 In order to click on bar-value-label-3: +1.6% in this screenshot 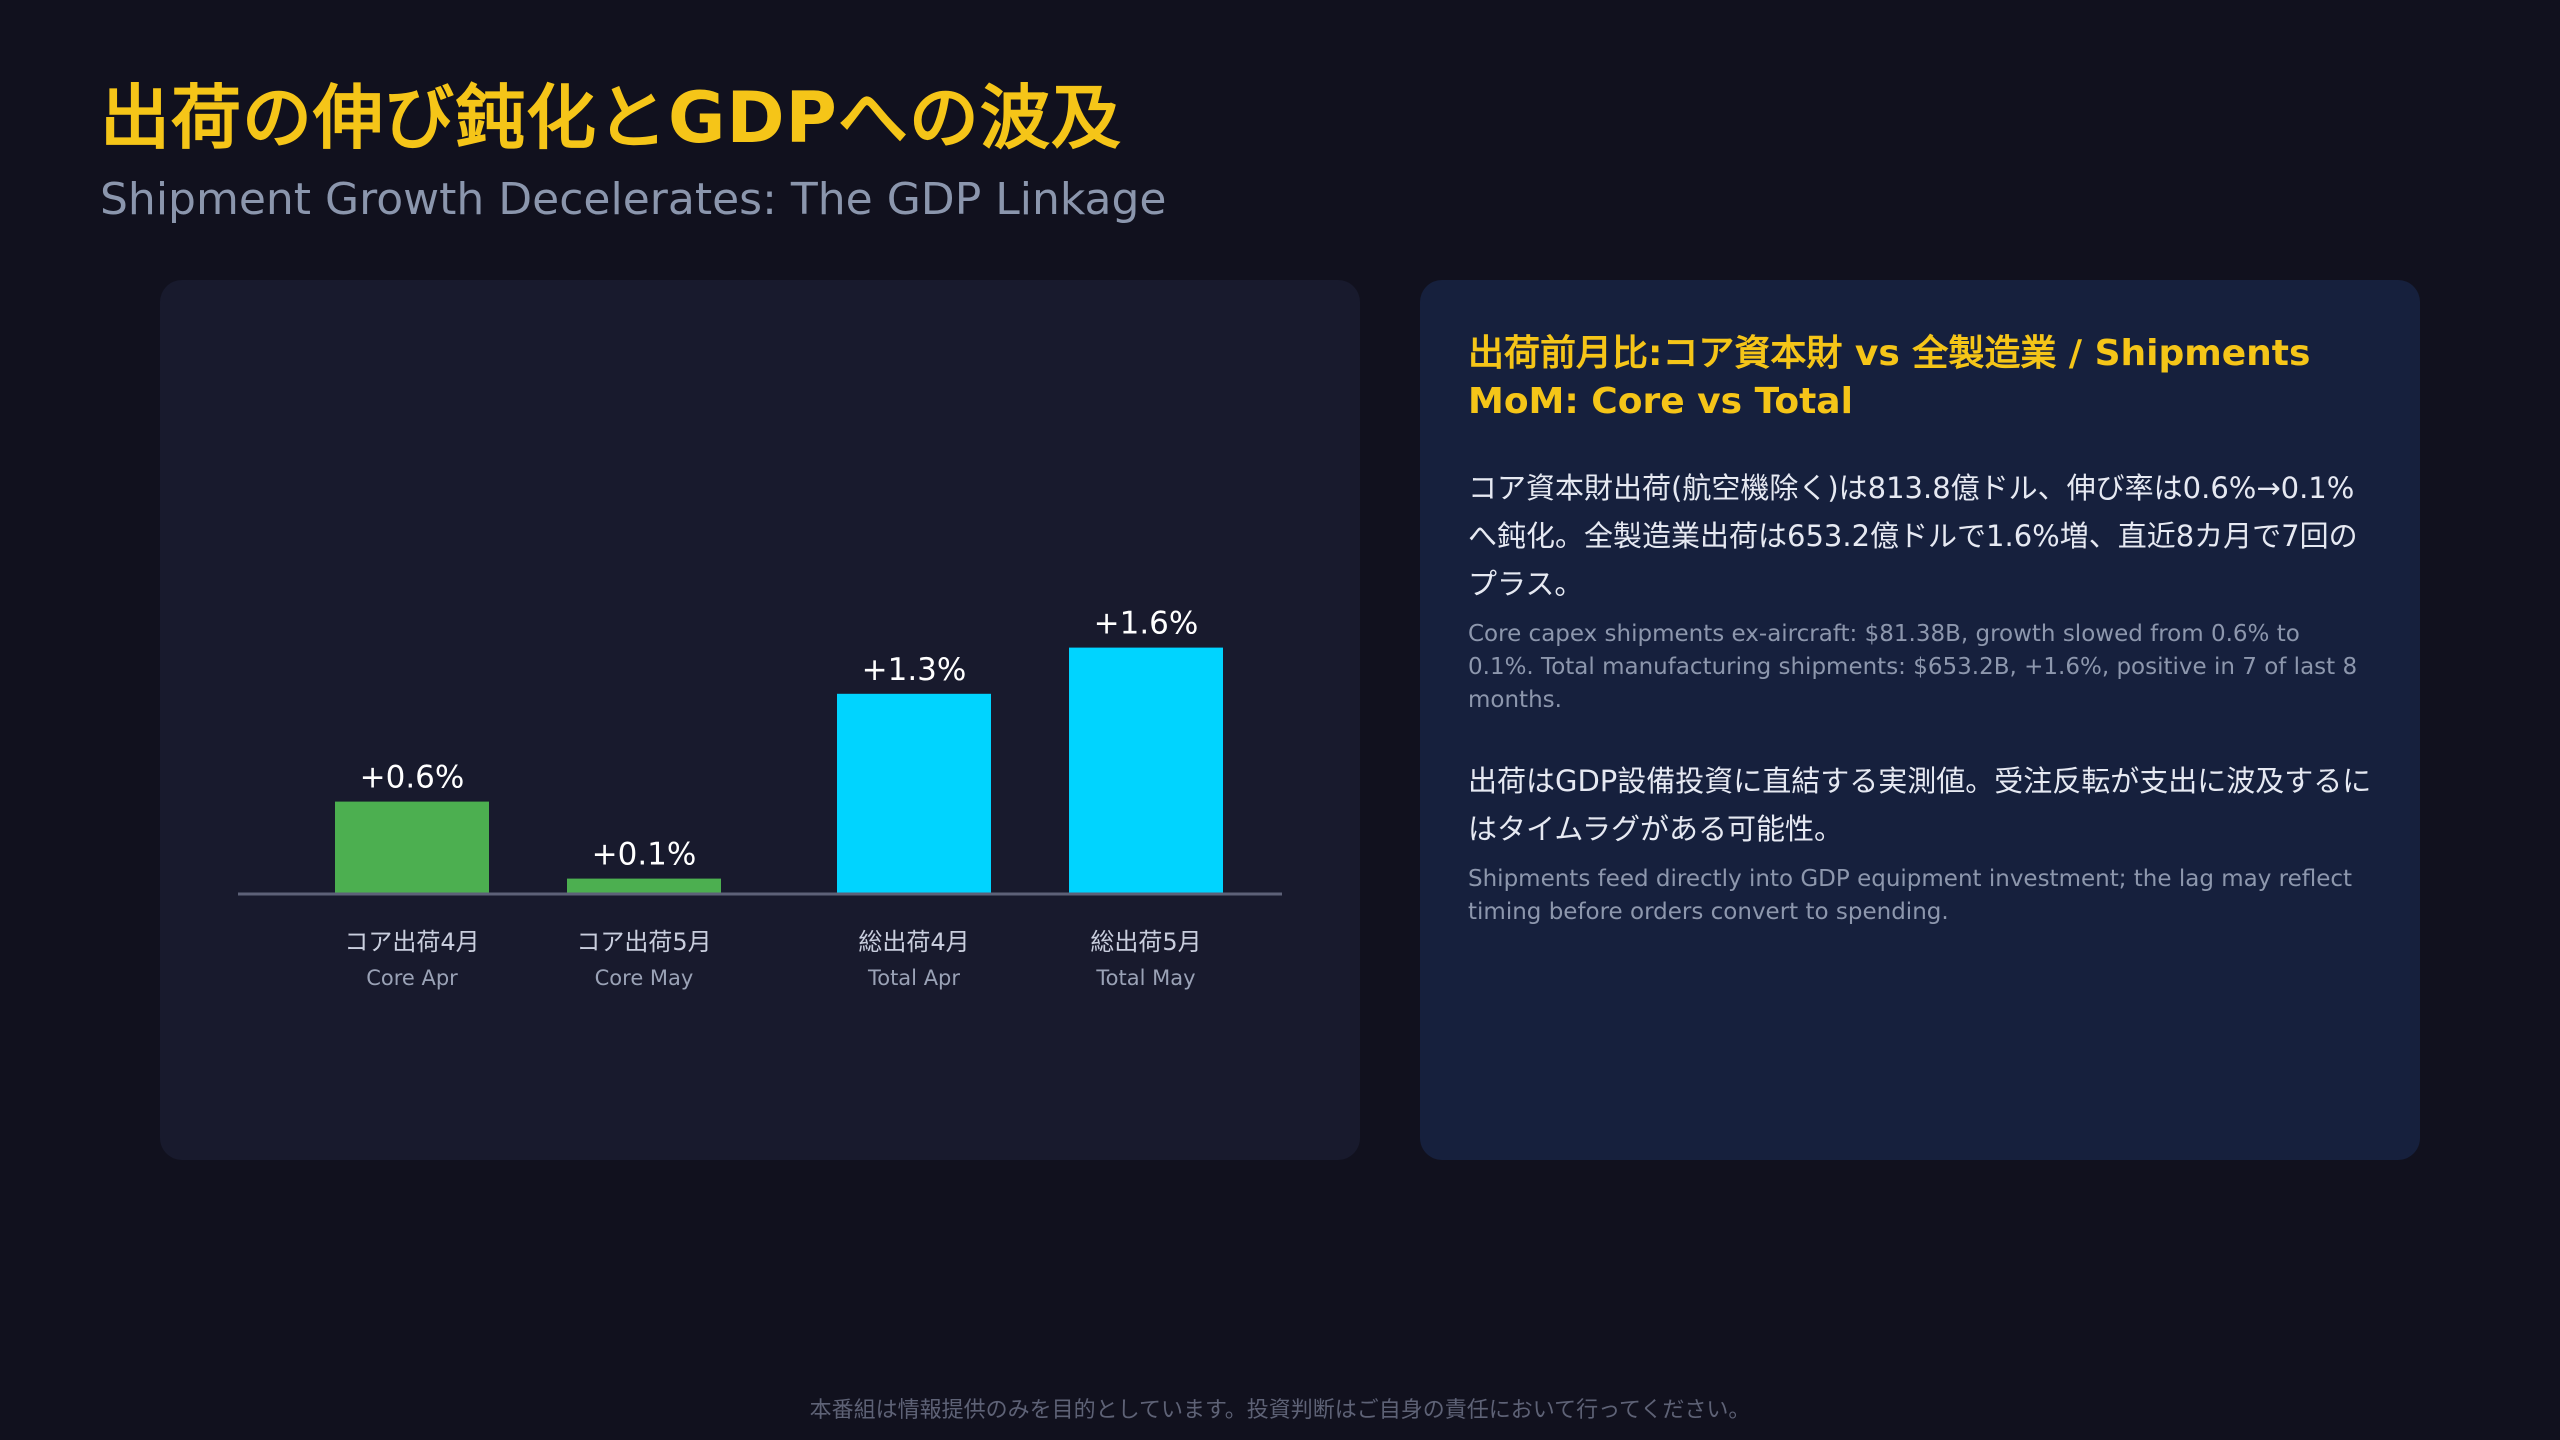, I will do `click(1146, 624)`.